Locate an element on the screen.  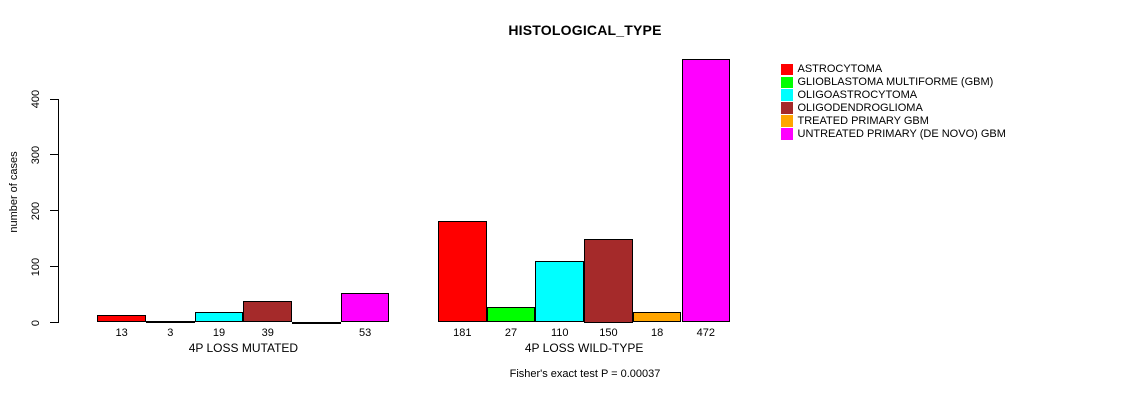
bar-value-label: 27 is located at coordinates (511, 333).